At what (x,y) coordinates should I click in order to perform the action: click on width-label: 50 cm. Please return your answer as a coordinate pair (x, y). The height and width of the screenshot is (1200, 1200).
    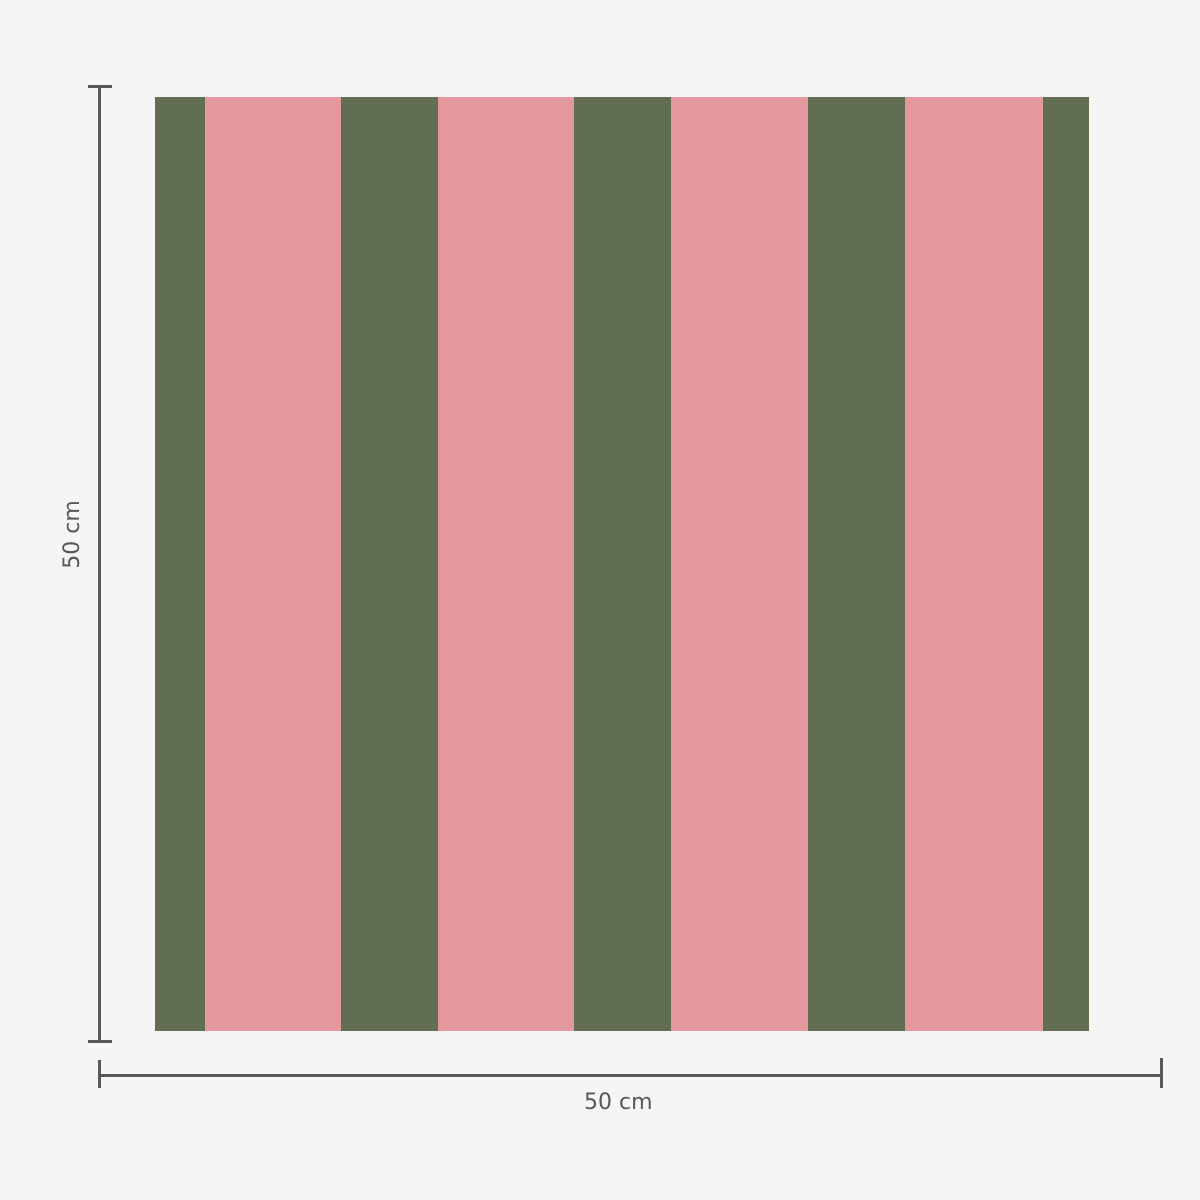
    Looking at the image, I should click on (618, 1102).